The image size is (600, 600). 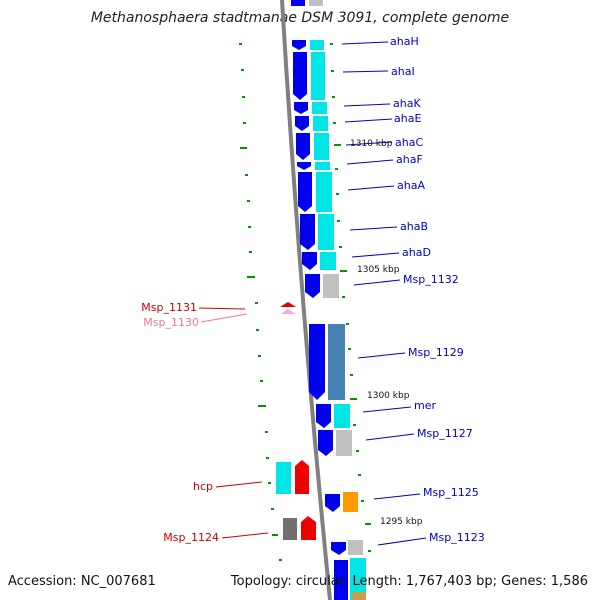 What do you see at coordinates (404, 41) in the screenshot?
I see `gene-label-ahaH: ahaH` at bounding box center [404, 41].